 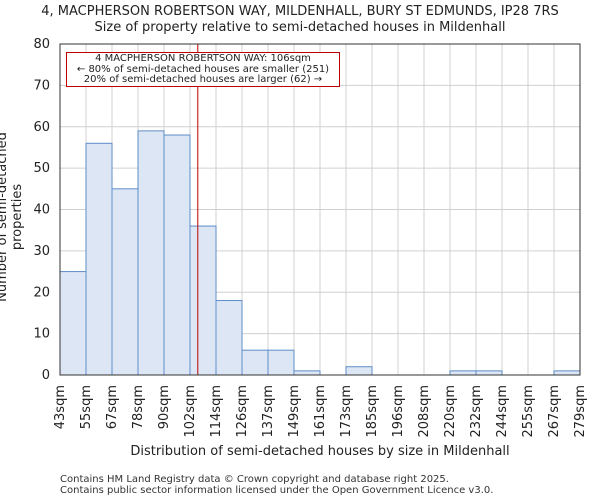 I want to click on x-tick-label: 126sqm, so click(x=242, y=411).